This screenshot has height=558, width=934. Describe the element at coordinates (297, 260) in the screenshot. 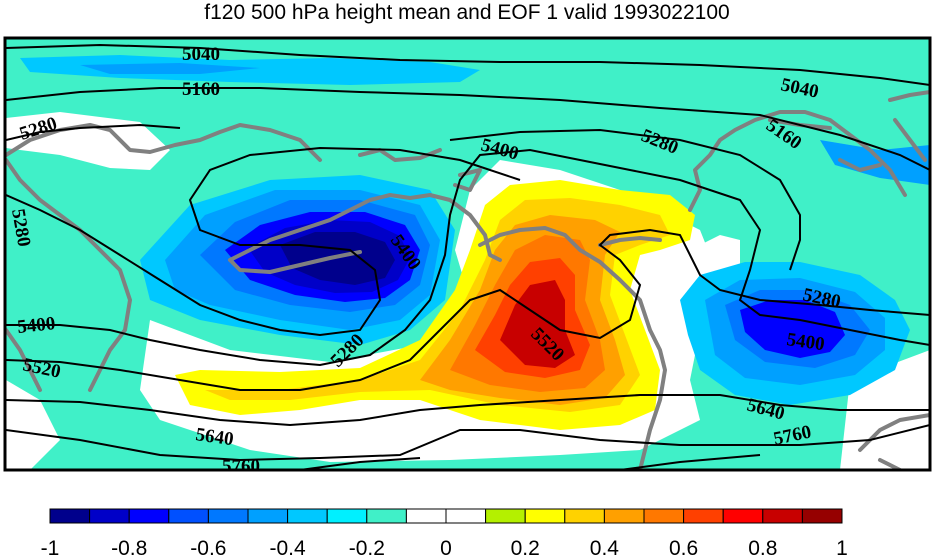

I see `negative-anomaly-west` at that location.